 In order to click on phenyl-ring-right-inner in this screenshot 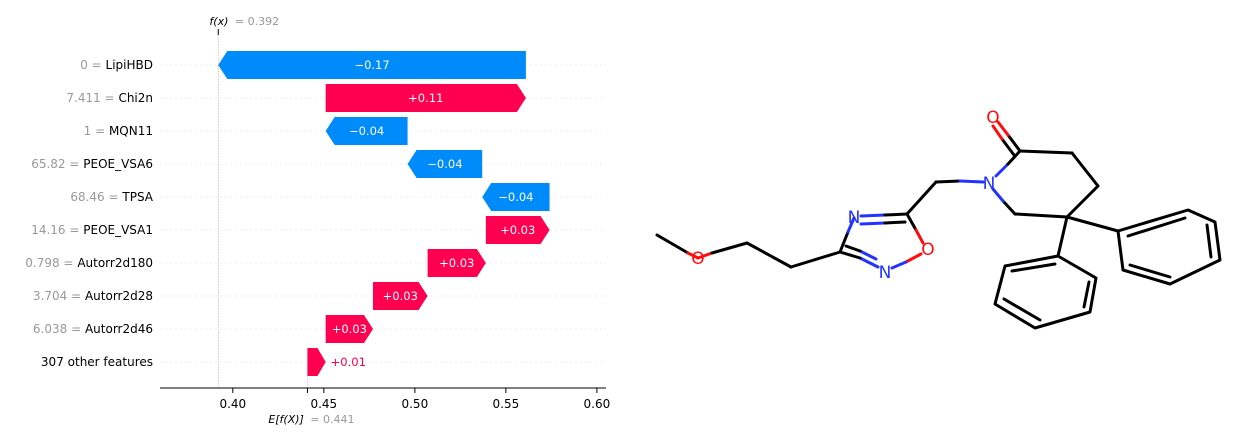, I will do `click(1169, 247)`.